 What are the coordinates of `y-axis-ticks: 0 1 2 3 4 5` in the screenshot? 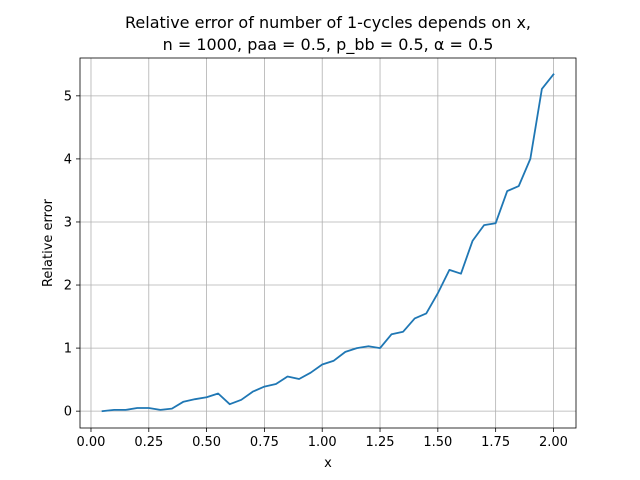 It's located at (72, 254).